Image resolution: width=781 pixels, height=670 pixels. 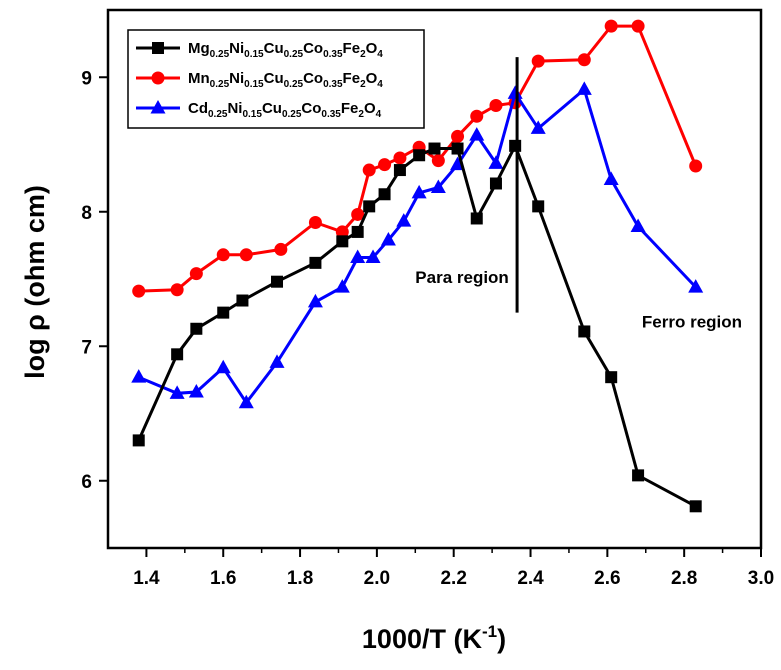 What do you see at coordinates (363, 54) in the screenshot?
I see `legend-label-0-part-9: 2` at bounding box center [363, 54].